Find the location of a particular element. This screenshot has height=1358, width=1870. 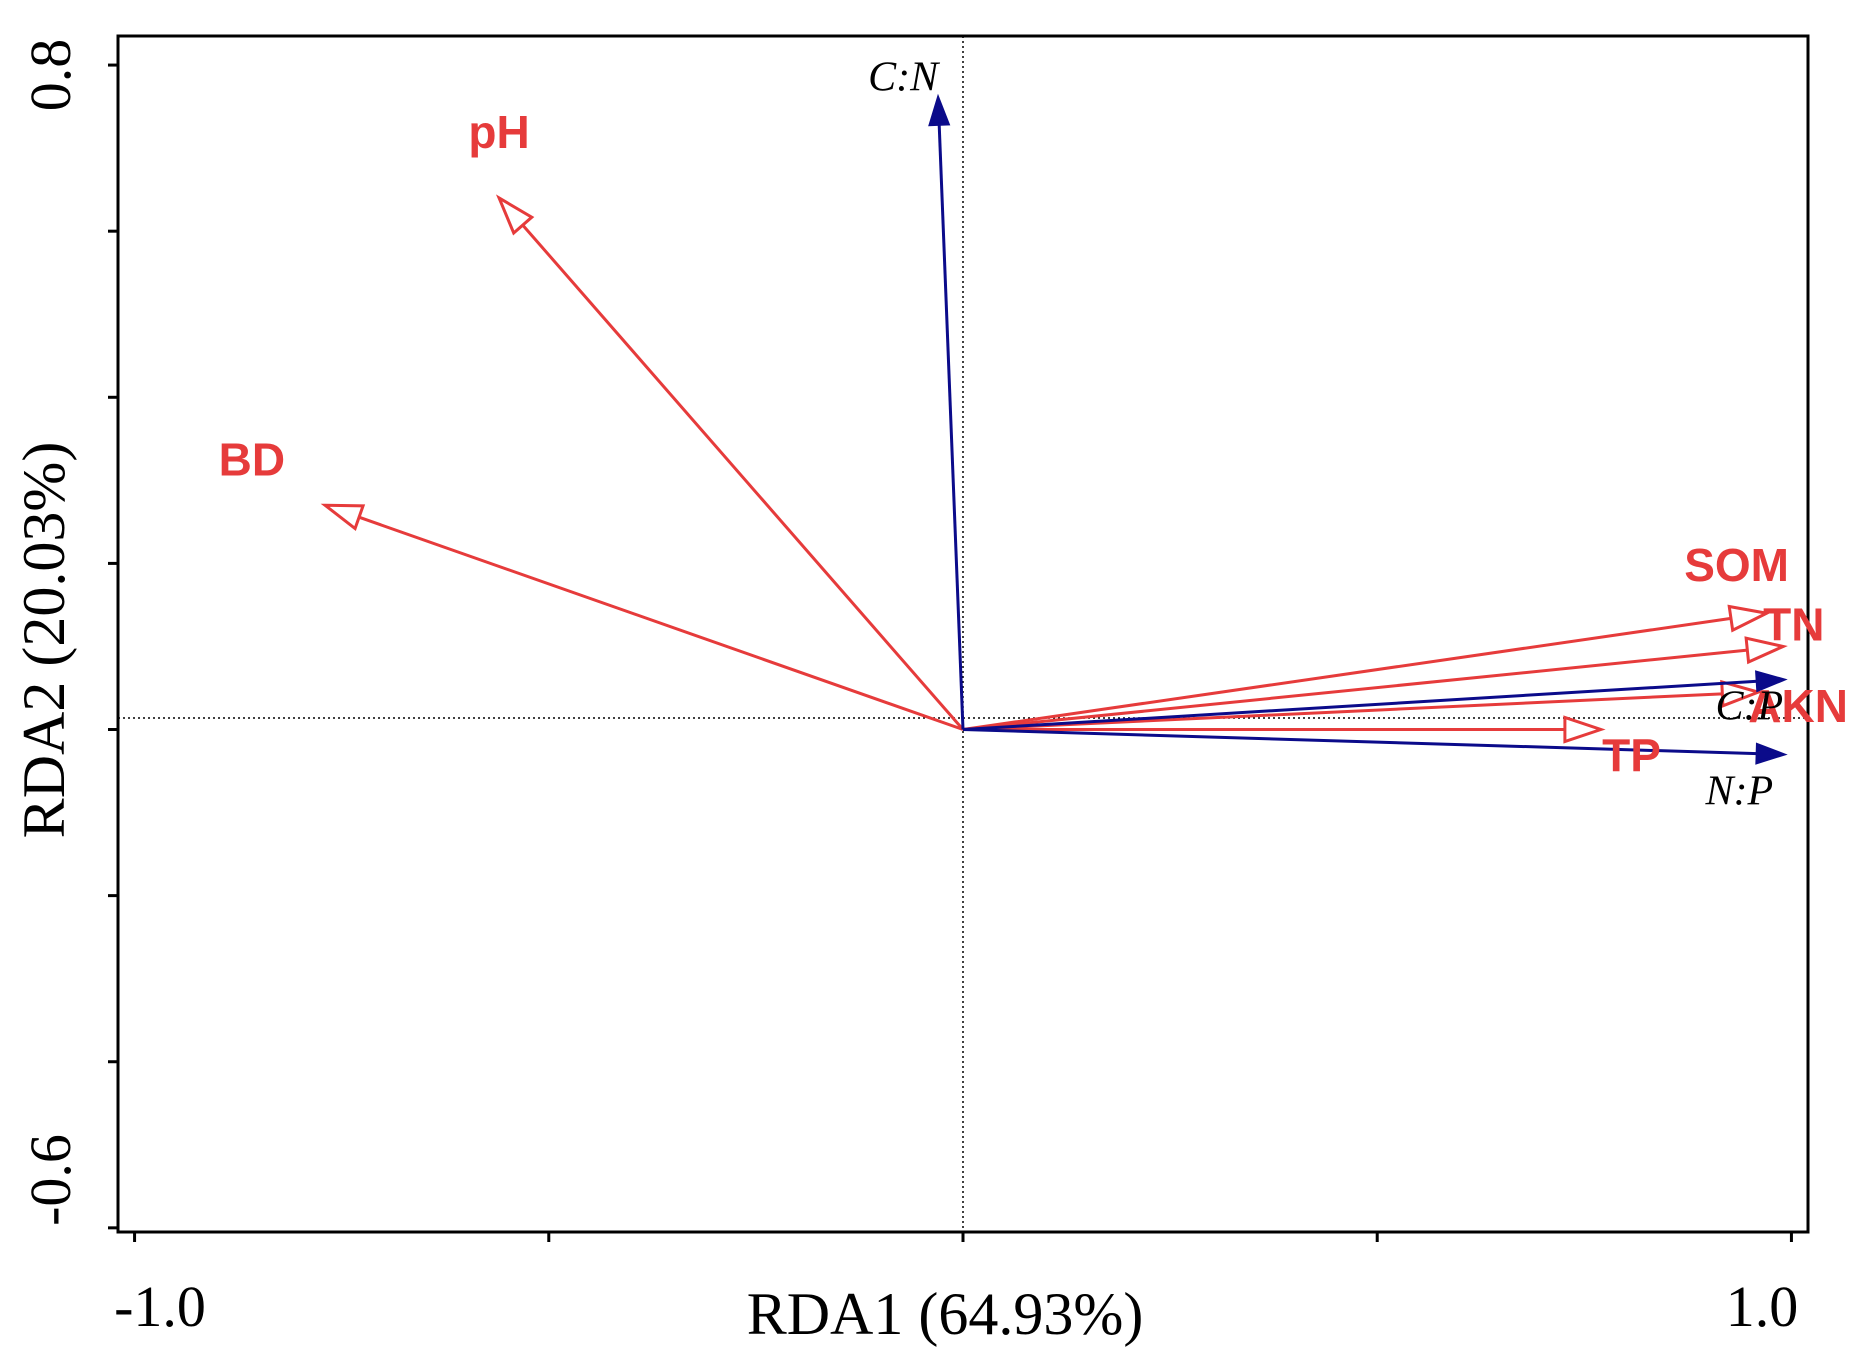

x-axis-title: RDA1 (64.93%) is located at coordinates (945, 1314).